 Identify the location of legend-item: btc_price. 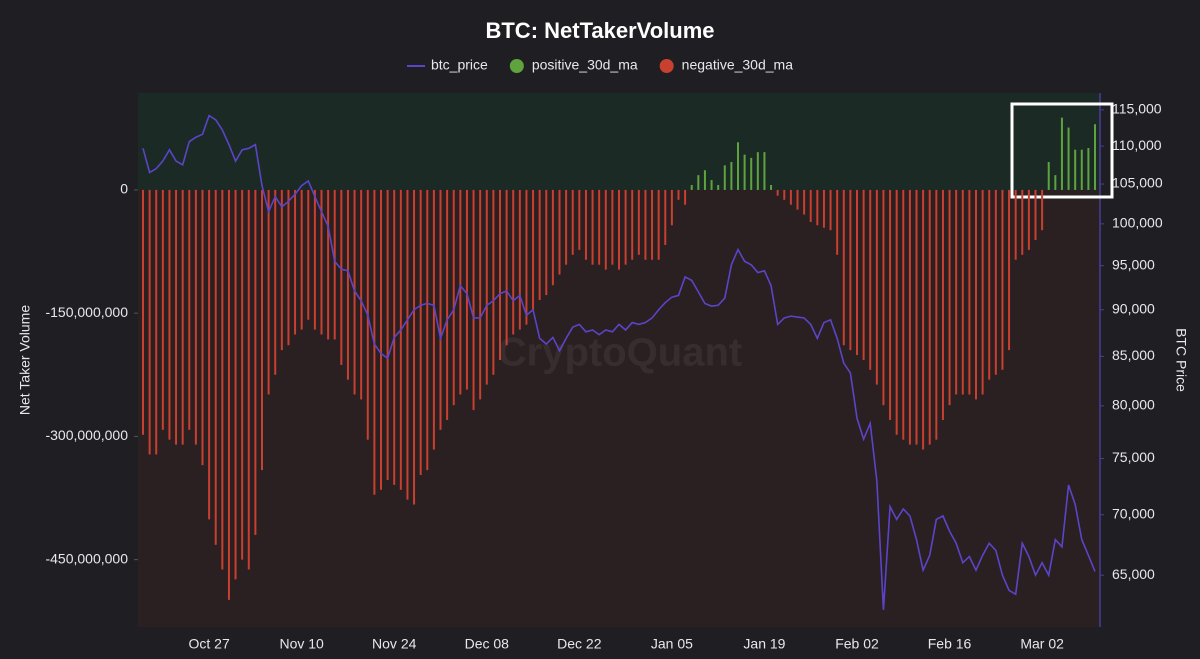
(447, 65).